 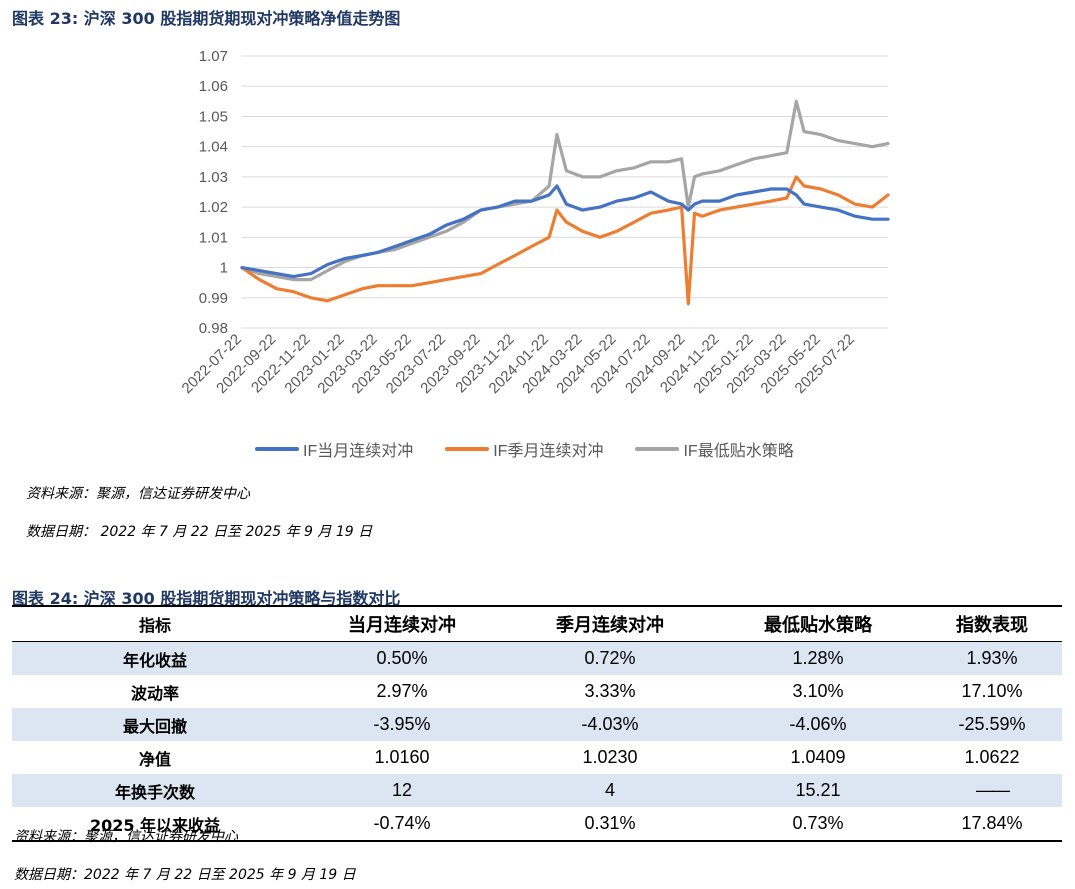 I want to click on table-row: 最大回撤 -3.95% -4.03% -4.06% -25.59%, so click(x=537, y=724).